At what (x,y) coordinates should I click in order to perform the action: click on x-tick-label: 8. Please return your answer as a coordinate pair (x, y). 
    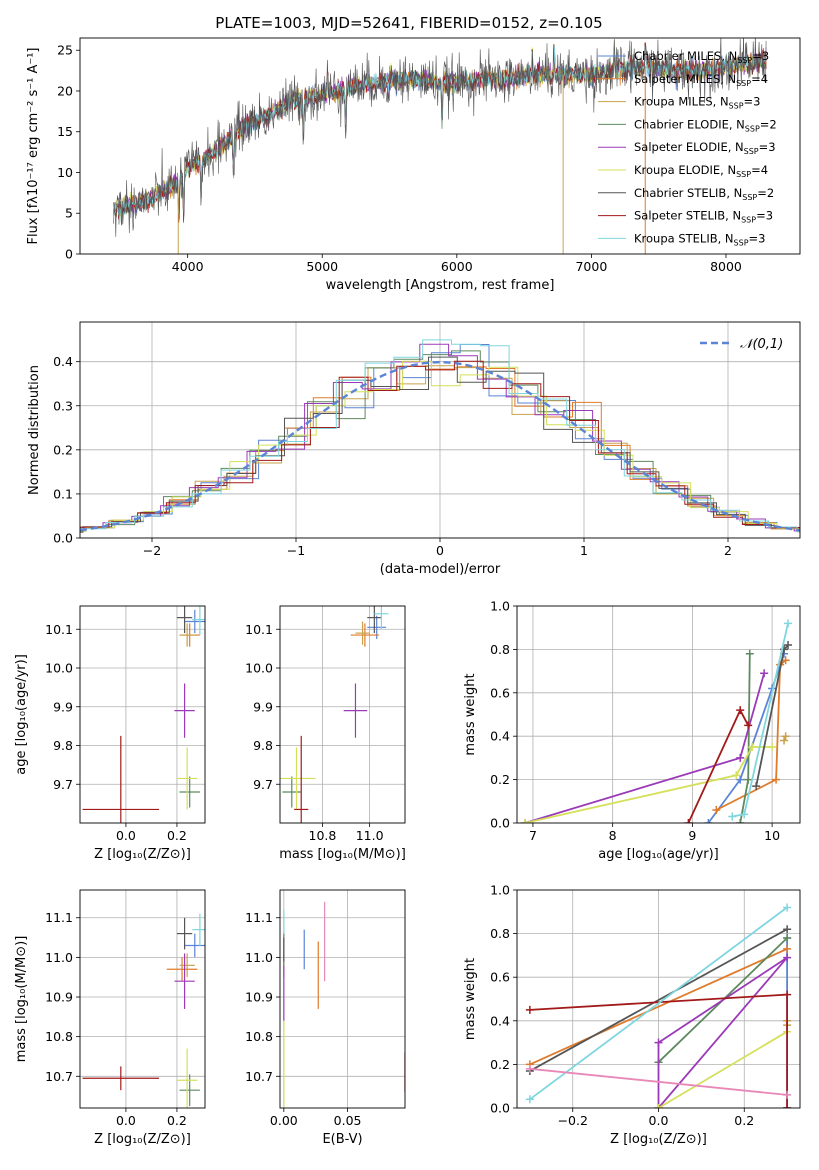
    Looking at the image, I should click on (613, 835).